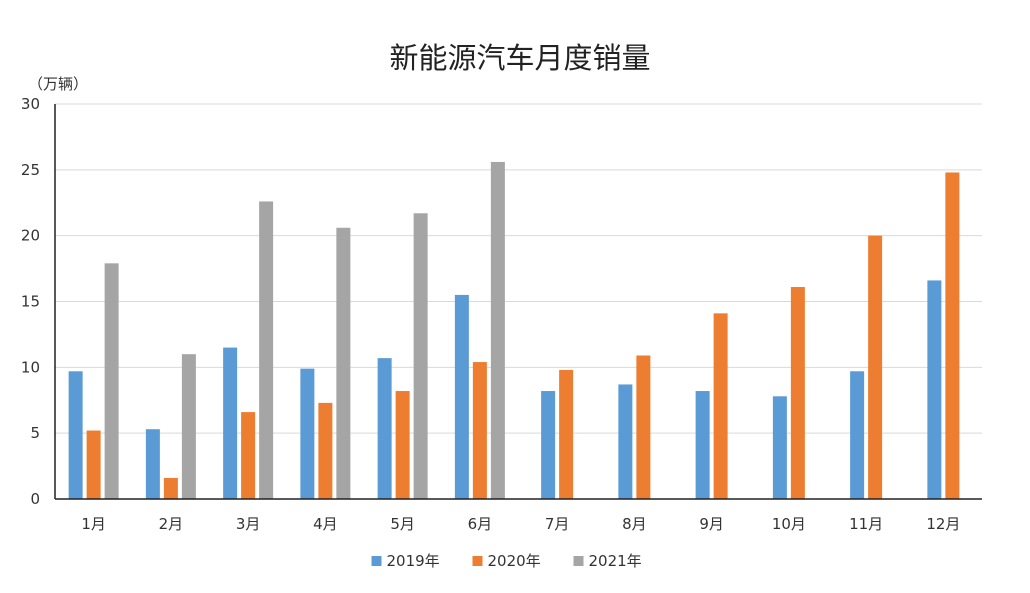  Describe the element at coordinates (170, 488) in the screenshot. I see `bar-2020年-2月` at that location.